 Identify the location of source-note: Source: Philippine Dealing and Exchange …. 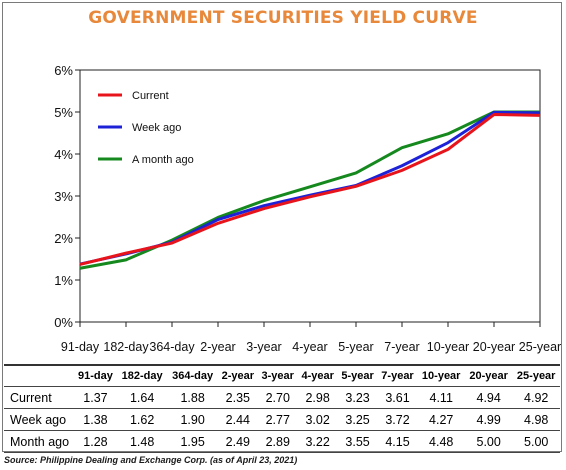
(151, 460).